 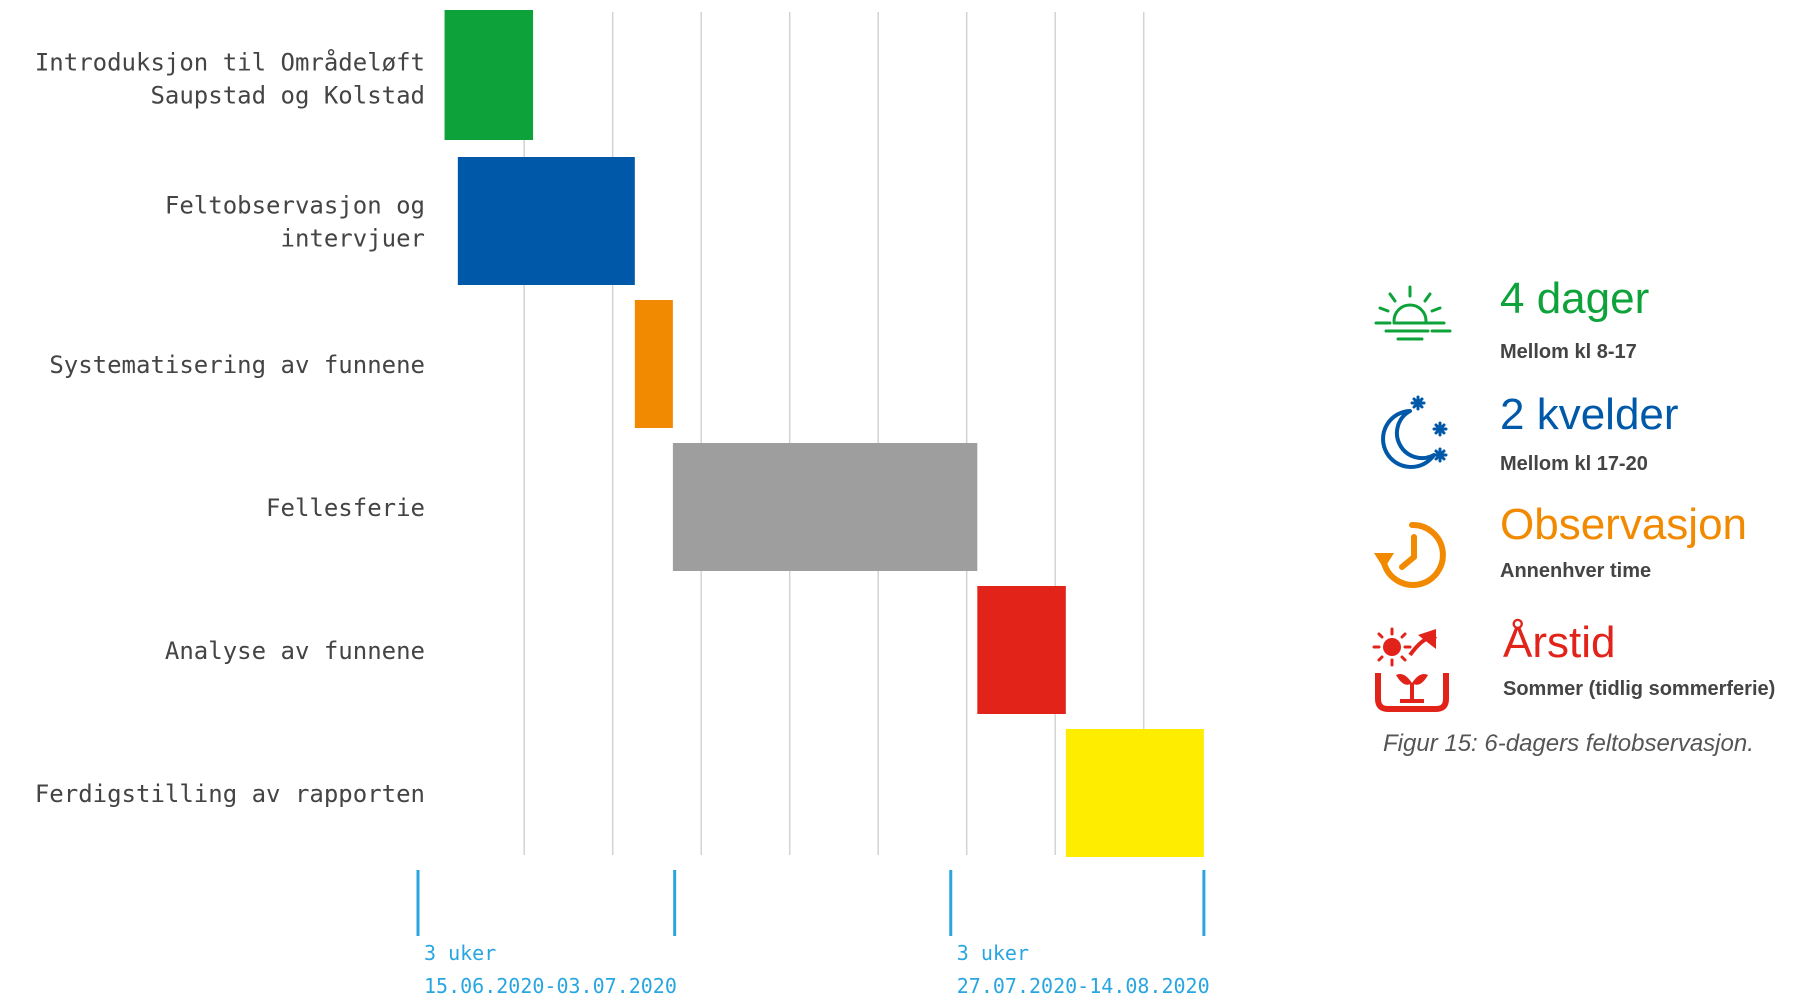 What do you see at coordinates (1575, 298) in the screenshot?
I see `legend-title-days: 4 dager` at bounding box center [1575, 298].